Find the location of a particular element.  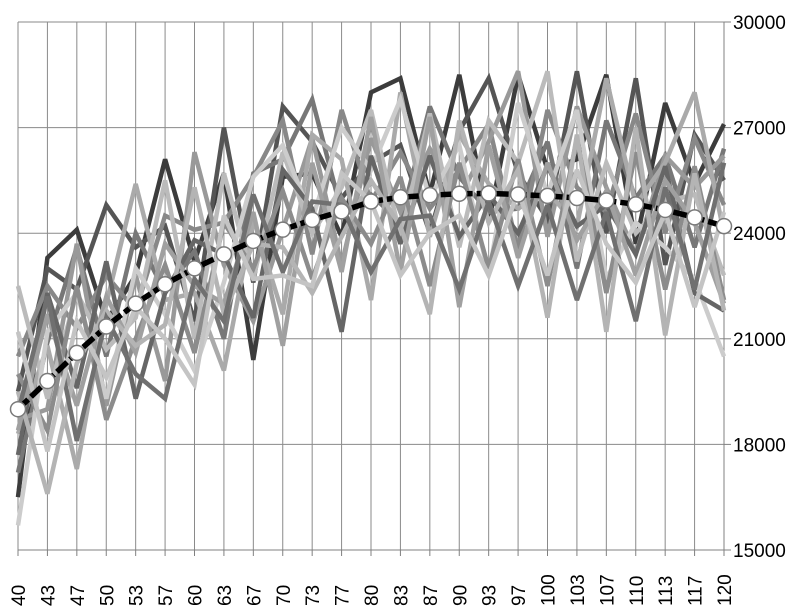

x-tick-label: 120 is located at coordinates (725, 590).